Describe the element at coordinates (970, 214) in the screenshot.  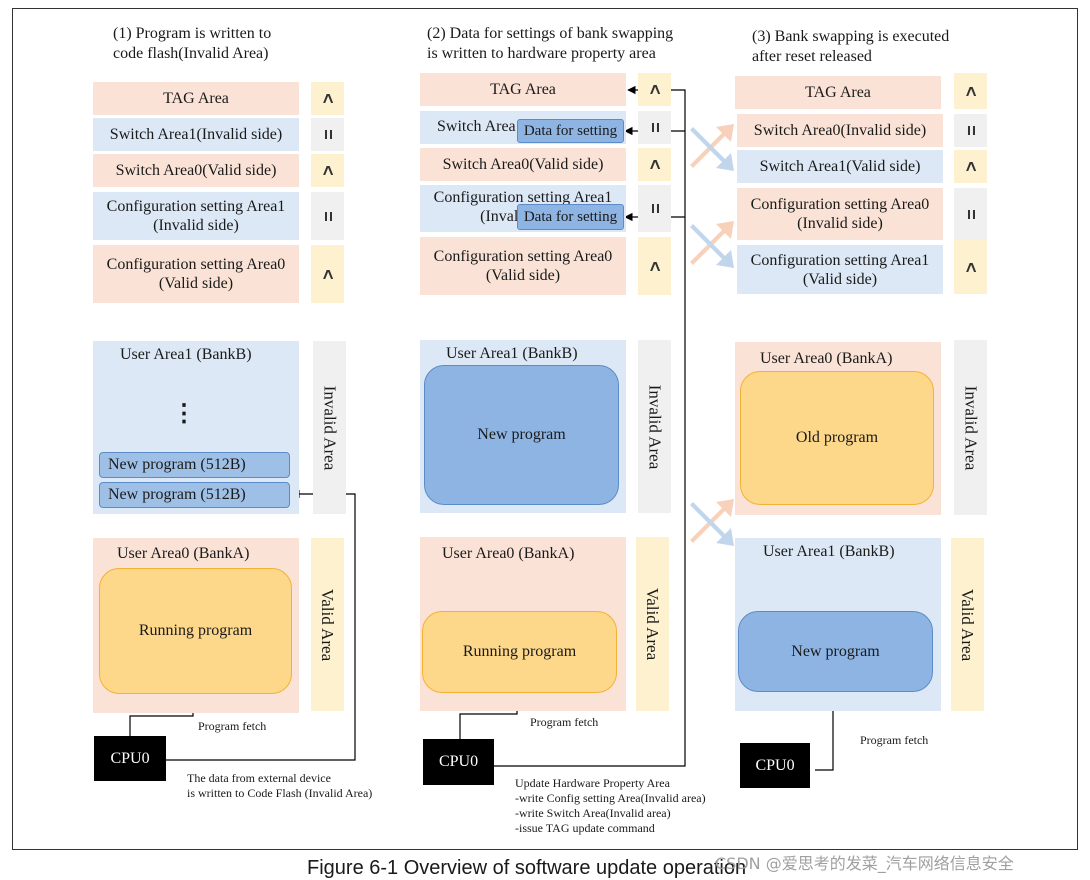
I see `panel3-config0-symbol: =` at that location.